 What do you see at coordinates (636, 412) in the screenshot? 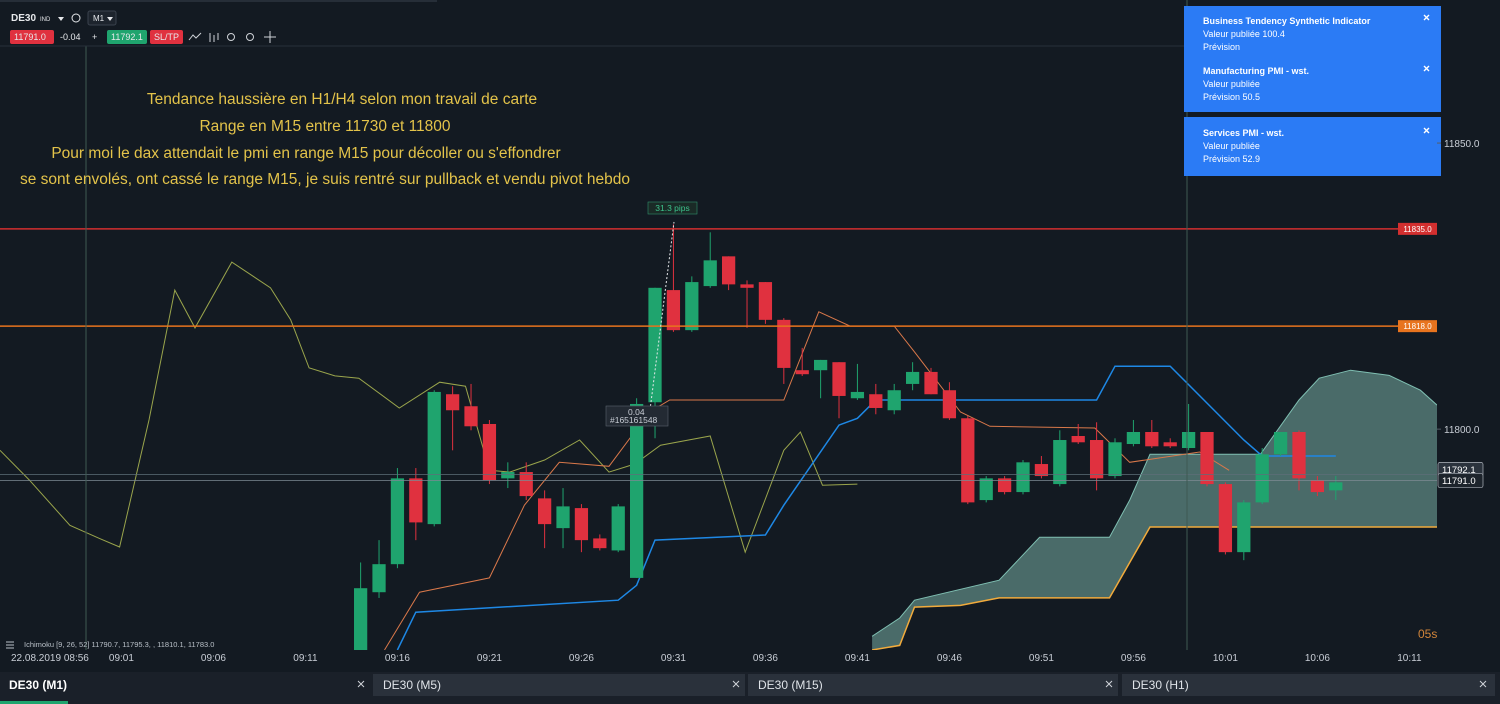
I see `measure-change: 0.04` at bounding box center [636, 412].